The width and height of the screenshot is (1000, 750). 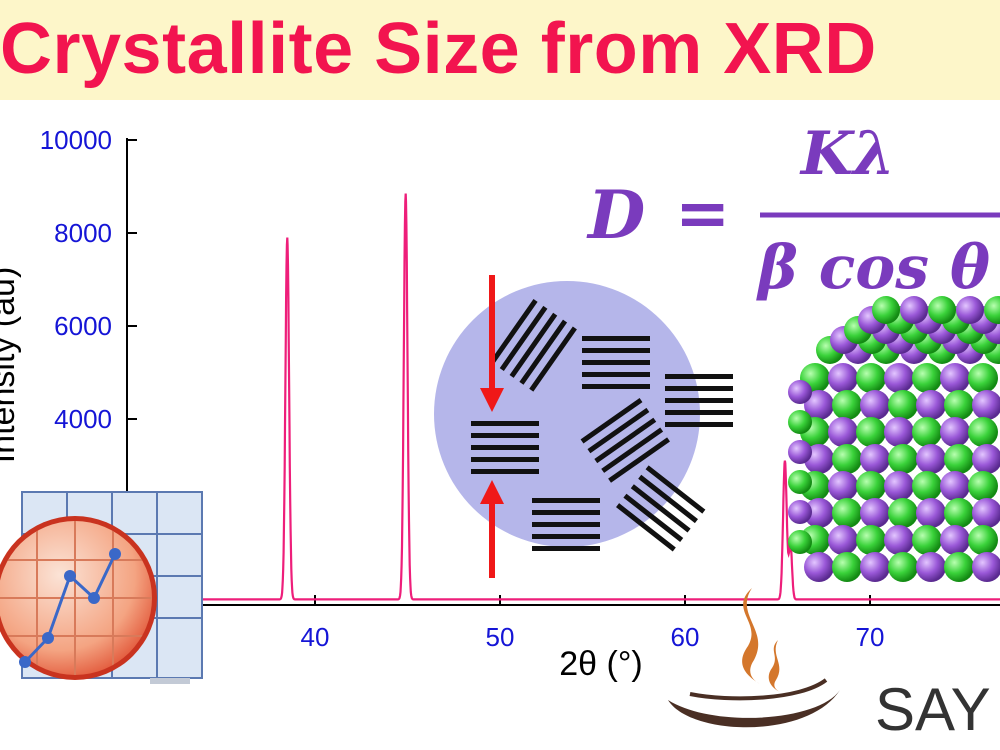 What do you see at coordinates (83, 233) in the screenshot?
I see `y-tick-label: 8000` at bounding box center [83, 233].